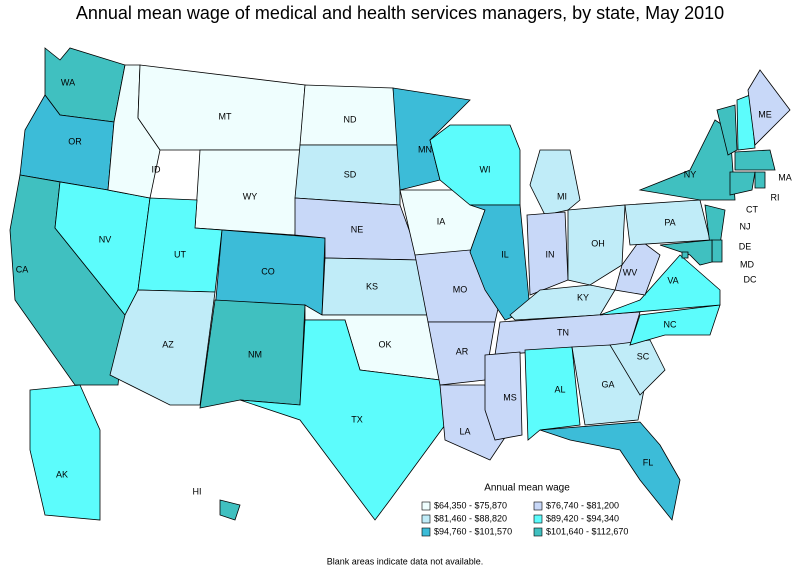 The height and width of the screenshot is (569, 800). What do you see at coordinates (405, 561) in the screenshot?
I see `footnote: Blank areas indicate data not available.` at bounding box center [405, 561].